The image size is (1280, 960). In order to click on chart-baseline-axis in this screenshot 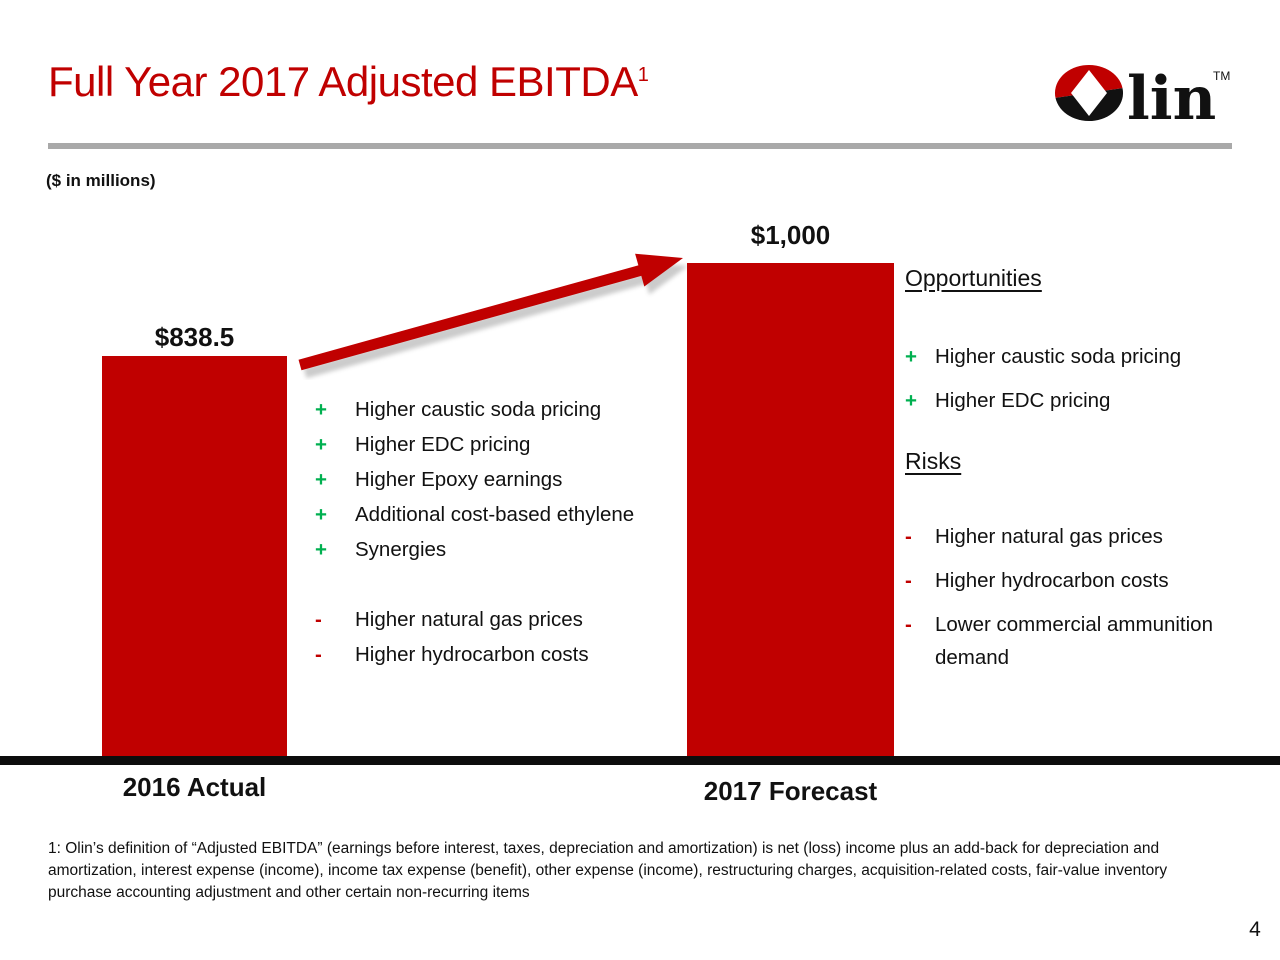, I will do `click(640, 760)`.